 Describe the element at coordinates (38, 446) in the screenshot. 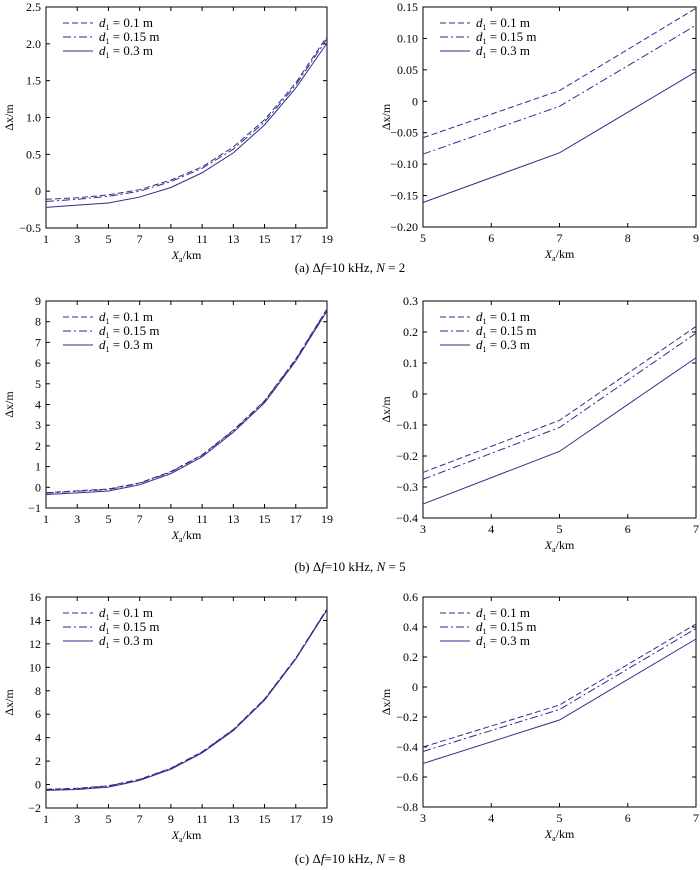

I see `y-tick-label: 2` at that location.